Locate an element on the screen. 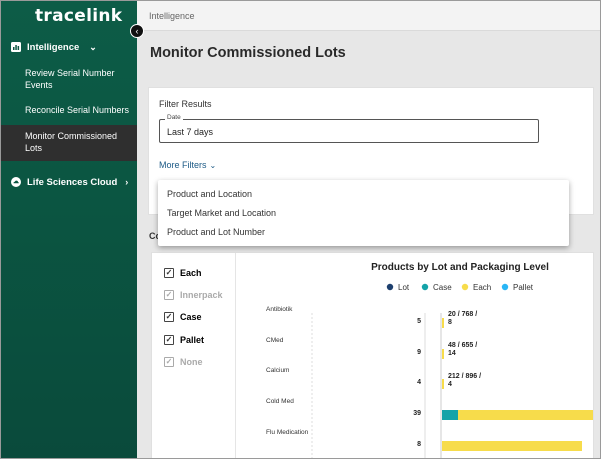  legend-label-each: Each is located at coordinates (482, 287).